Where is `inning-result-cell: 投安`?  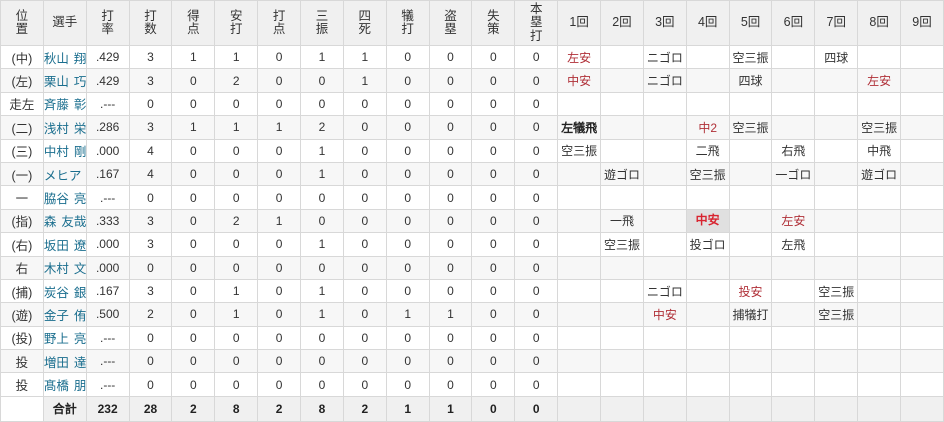 inning-result-cell: 投安 is located at coordinates (750, 291).